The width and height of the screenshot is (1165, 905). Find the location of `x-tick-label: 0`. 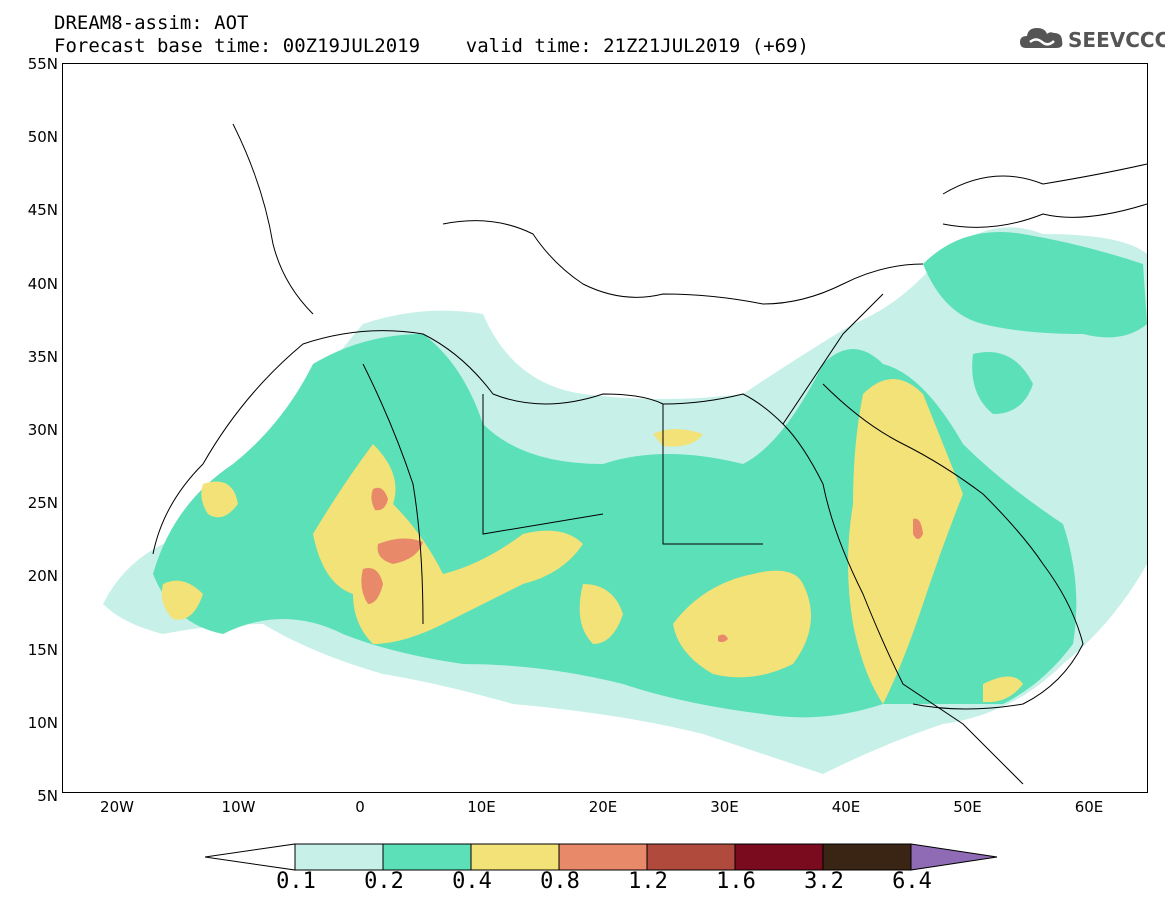

x-tick-label: 0 is located at coordinates (360, 807).